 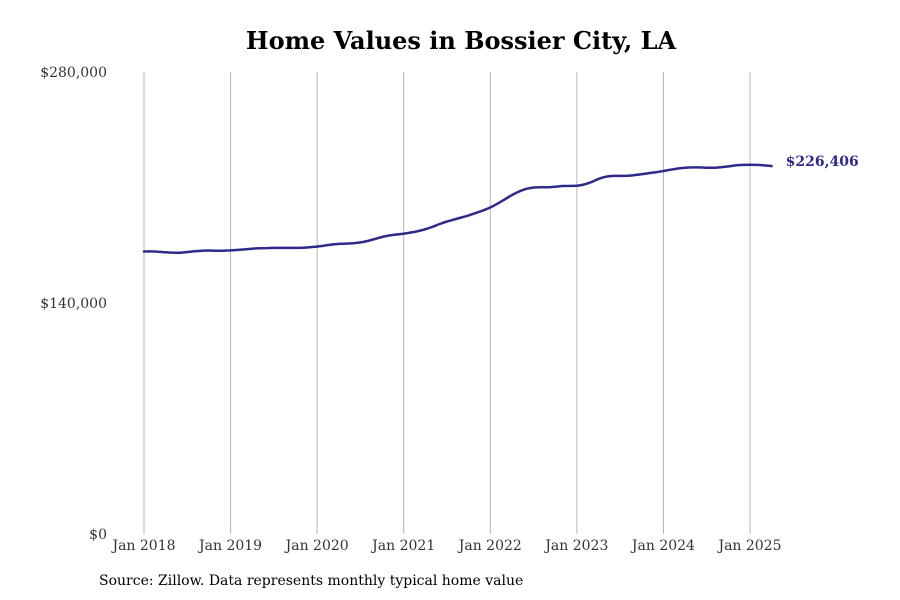 I want to click on x-tick-label: Jan 2024, so click(x=662, y=546).